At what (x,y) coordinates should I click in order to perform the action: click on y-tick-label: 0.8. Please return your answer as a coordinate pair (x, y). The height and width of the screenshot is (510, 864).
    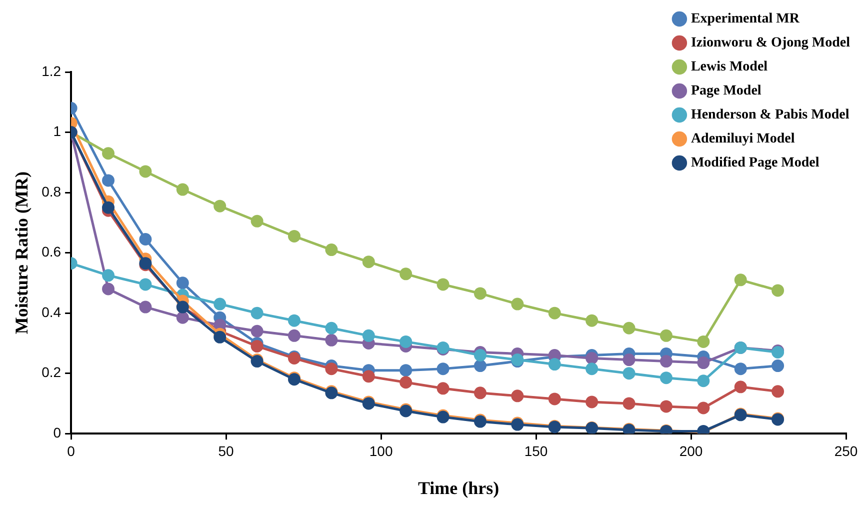
    Looking at the image, I should click on (52, 191).